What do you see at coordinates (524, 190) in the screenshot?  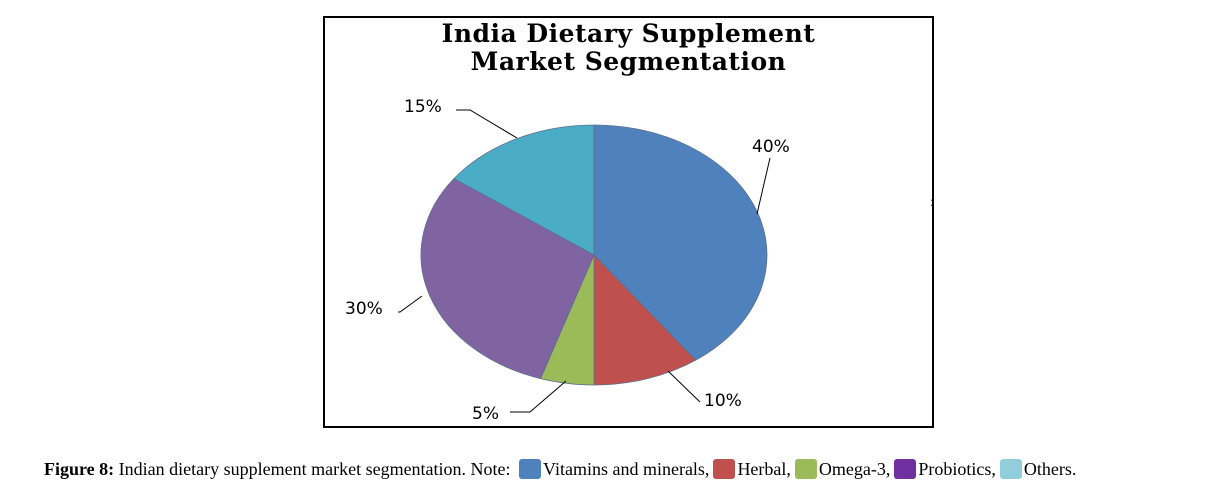 I see `pie-slice-others` at bounding box center [524, 190].